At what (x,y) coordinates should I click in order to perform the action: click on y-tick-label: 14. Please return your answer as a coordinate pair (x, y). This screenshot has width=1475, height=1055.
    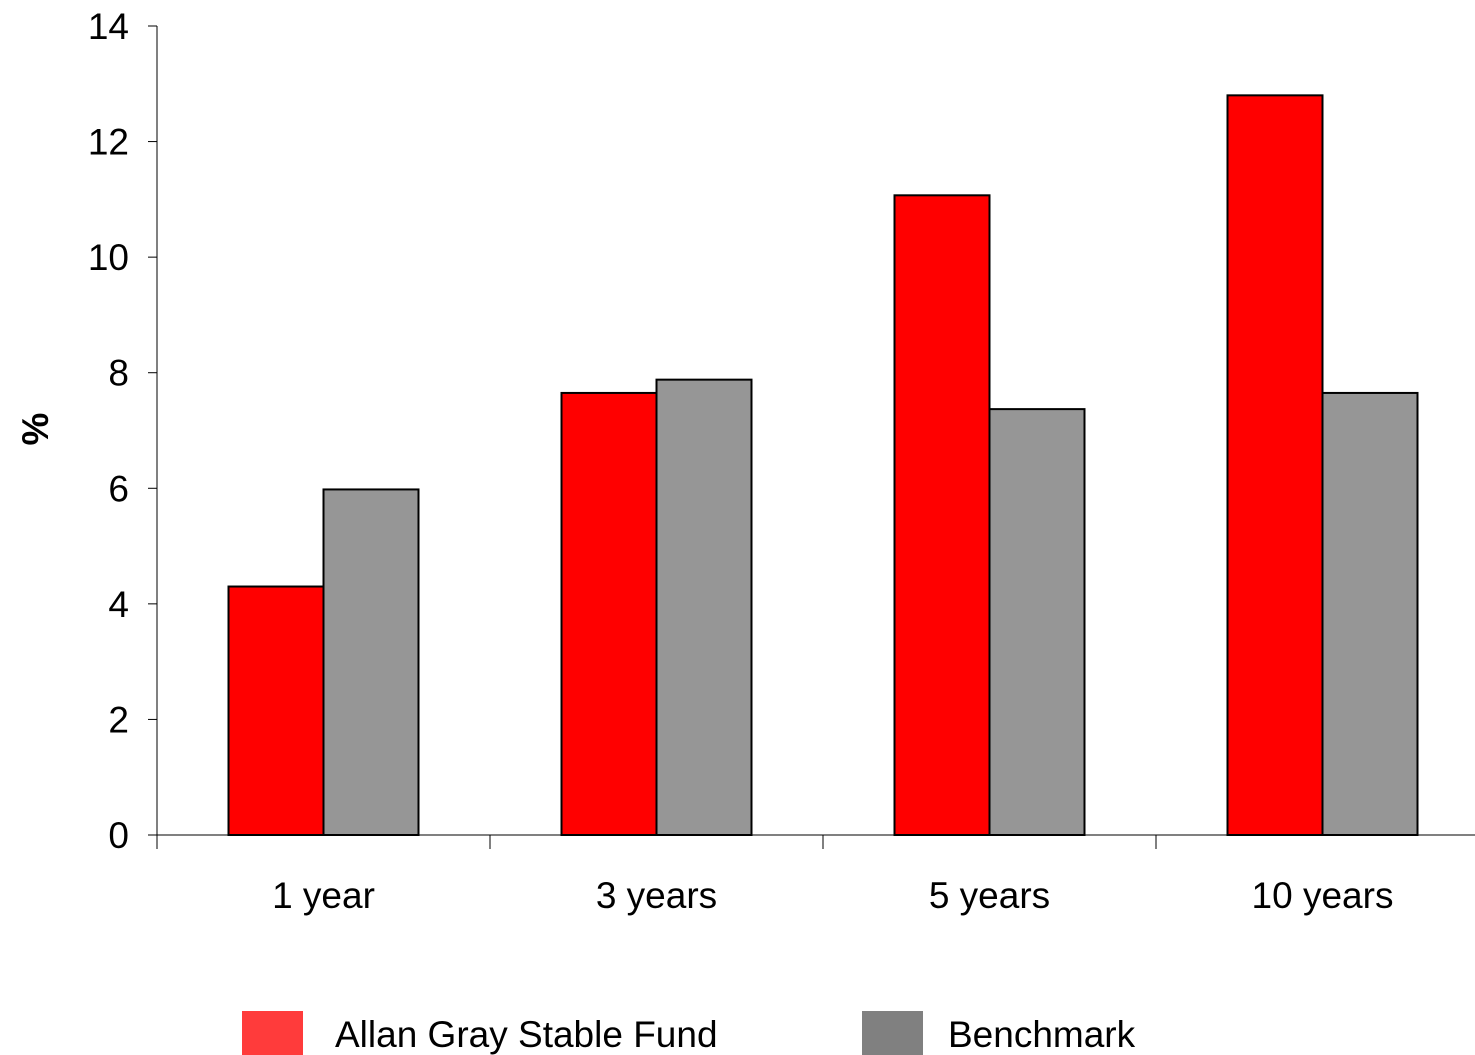
    Looking at the image, I should click on (108, 26).